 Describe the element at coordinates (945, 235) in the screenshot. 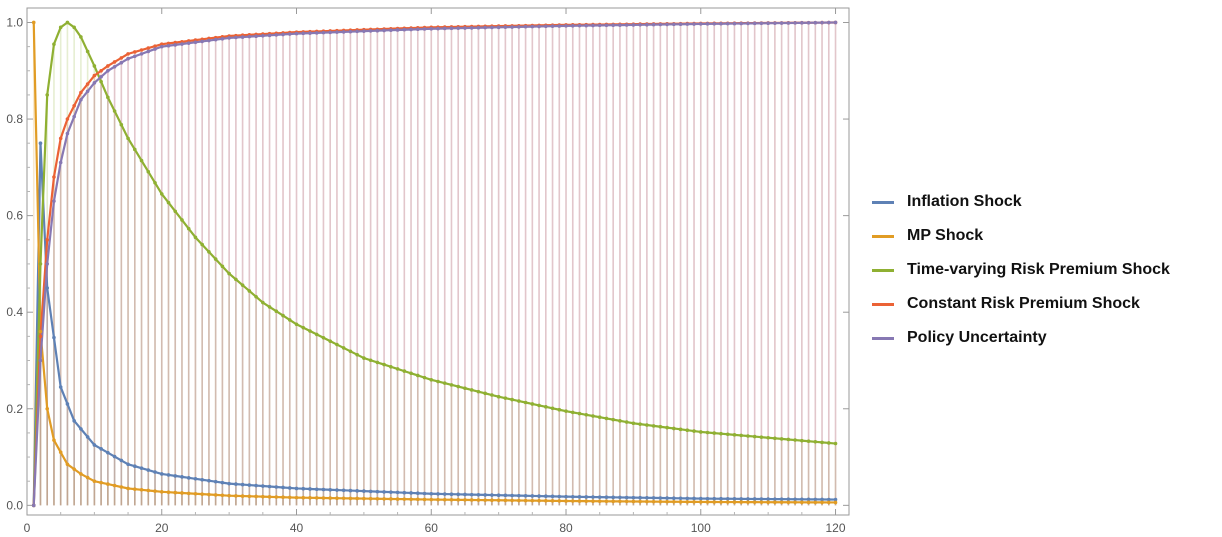

I see `legend-label: MP Shock` at that location.